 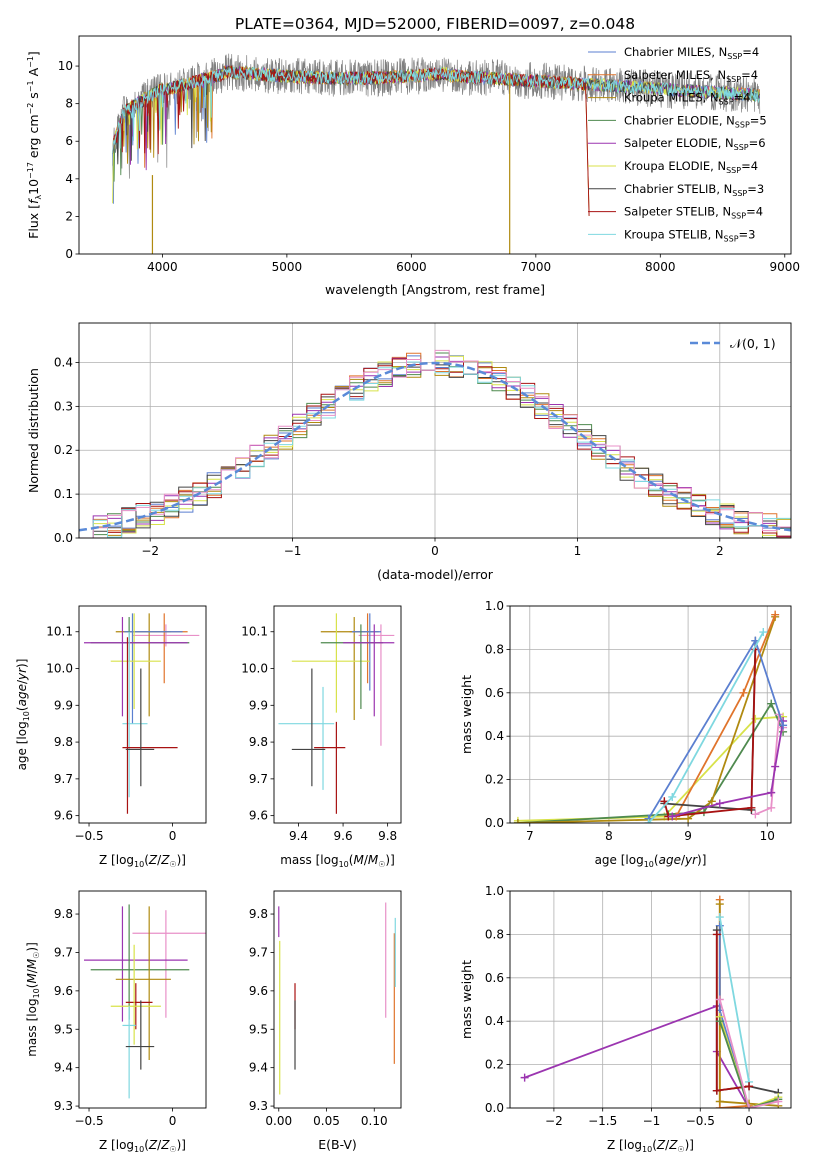 I want to click on mass_vs_EBV-errorbars, so click(x=337, y=998).